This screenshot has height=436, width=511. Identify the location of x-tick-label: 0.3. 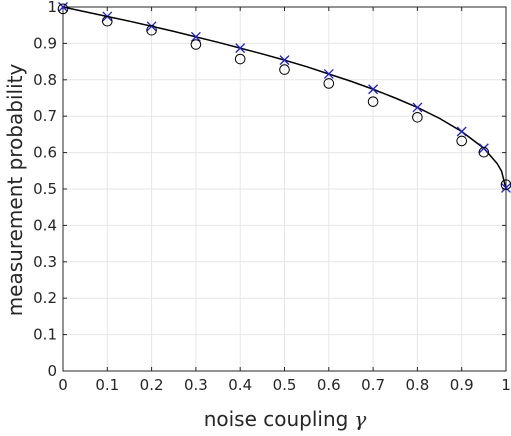
(196, 385).